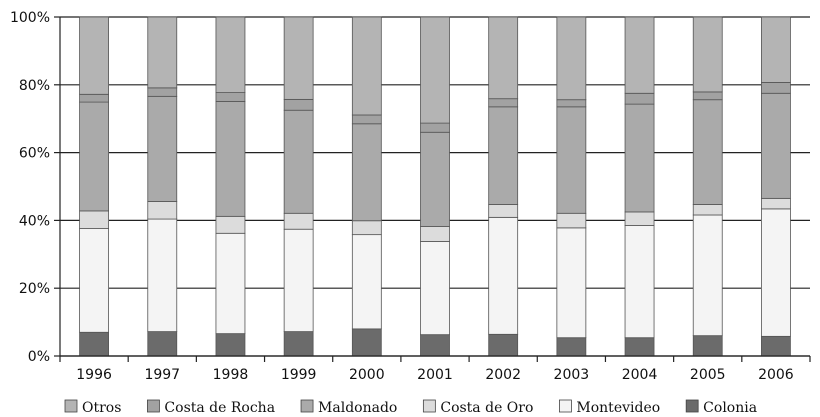 The width and height of the screenshot is (820, 417). I want to click on x-tick-label: 2004, so click(640, 375).